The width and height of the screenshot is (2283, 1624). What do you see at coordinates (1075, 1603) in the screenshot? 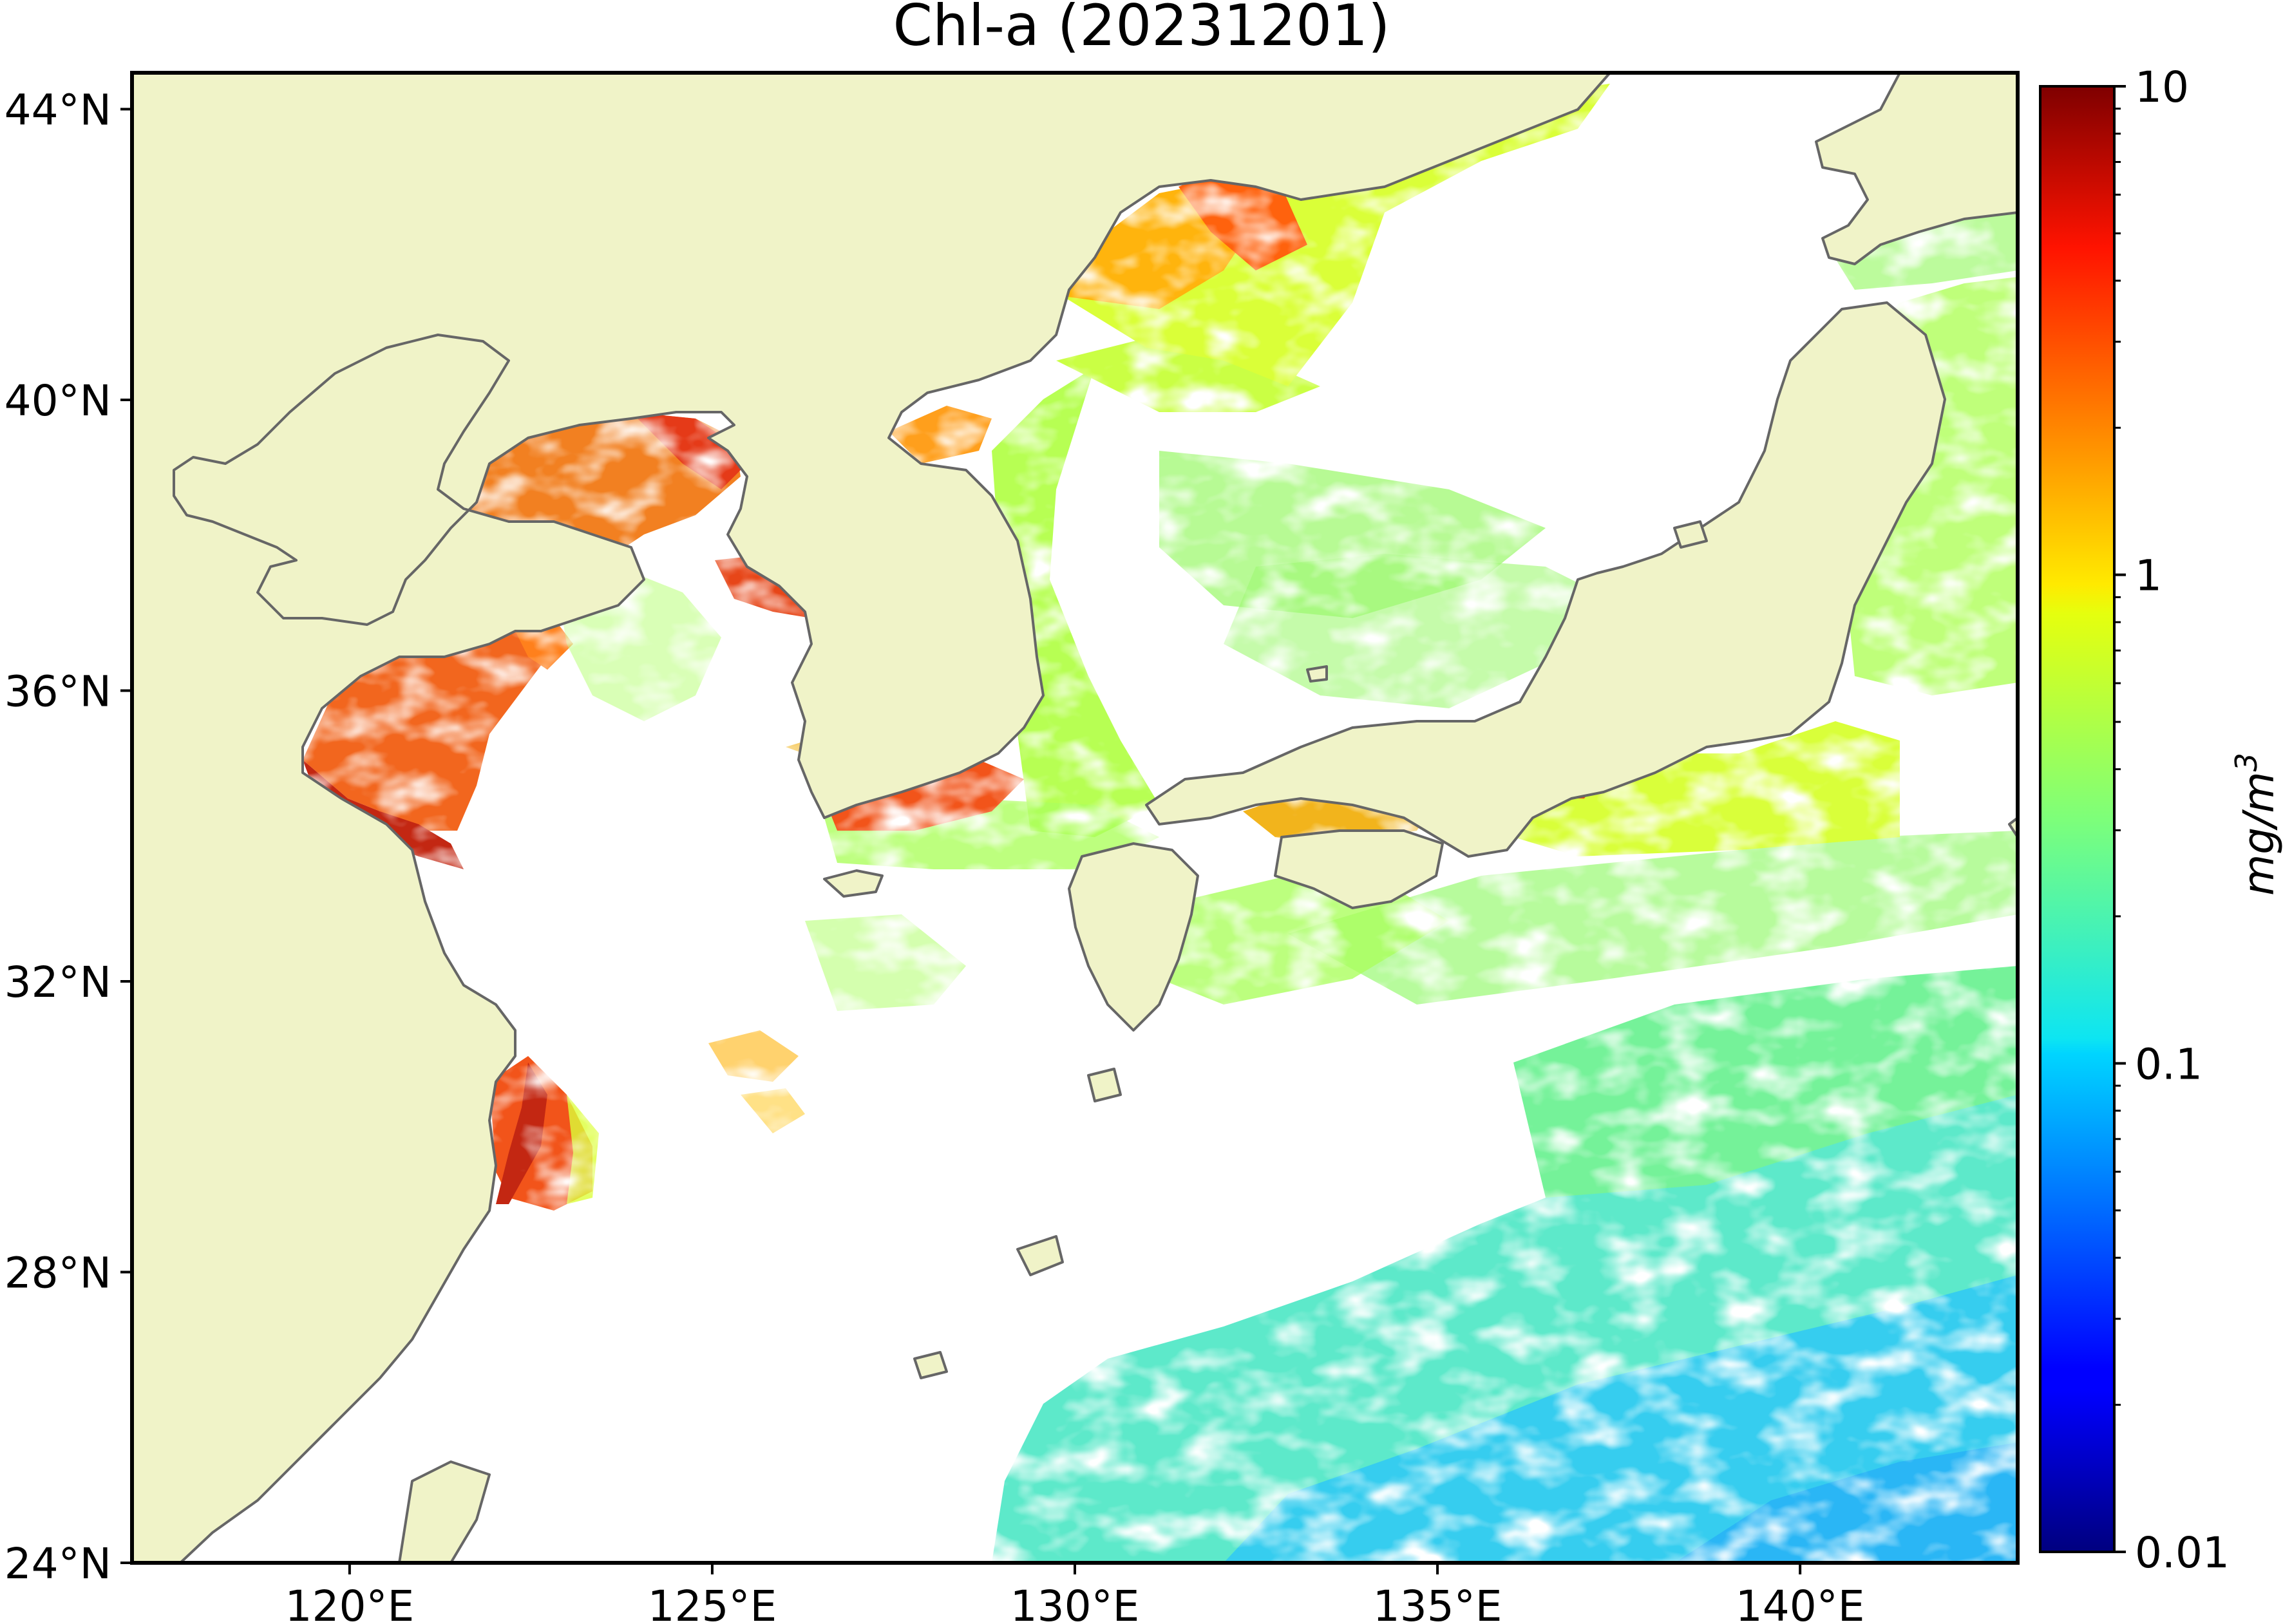
I see `lon-tick-label: 130°E` at bounding box center [1075, 1603].